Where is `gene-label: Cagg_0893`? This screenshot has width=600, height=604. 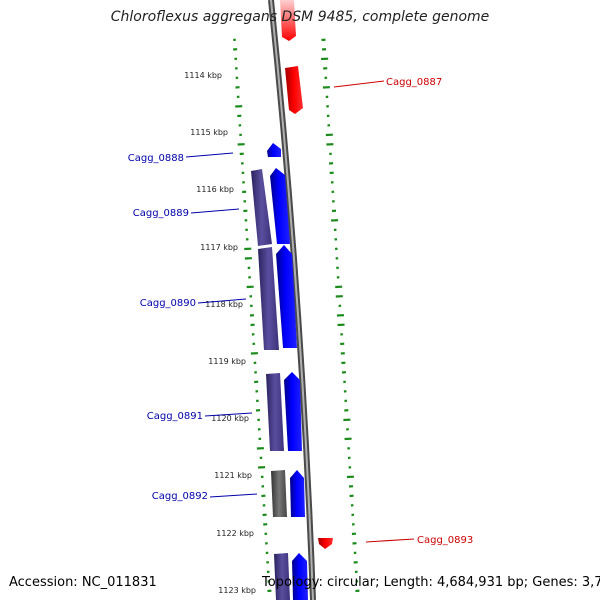
gene-label: Cagg_0893 is located at coordinates (445, 540).